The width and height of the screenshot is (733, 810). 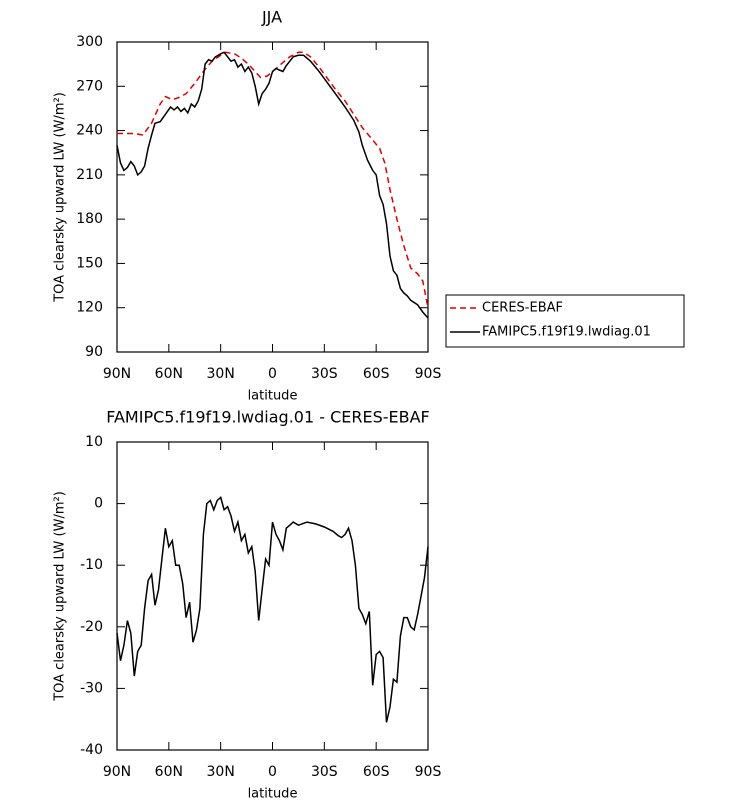 I want to click on y-tick-label: 300, so click(x=89, y=42).